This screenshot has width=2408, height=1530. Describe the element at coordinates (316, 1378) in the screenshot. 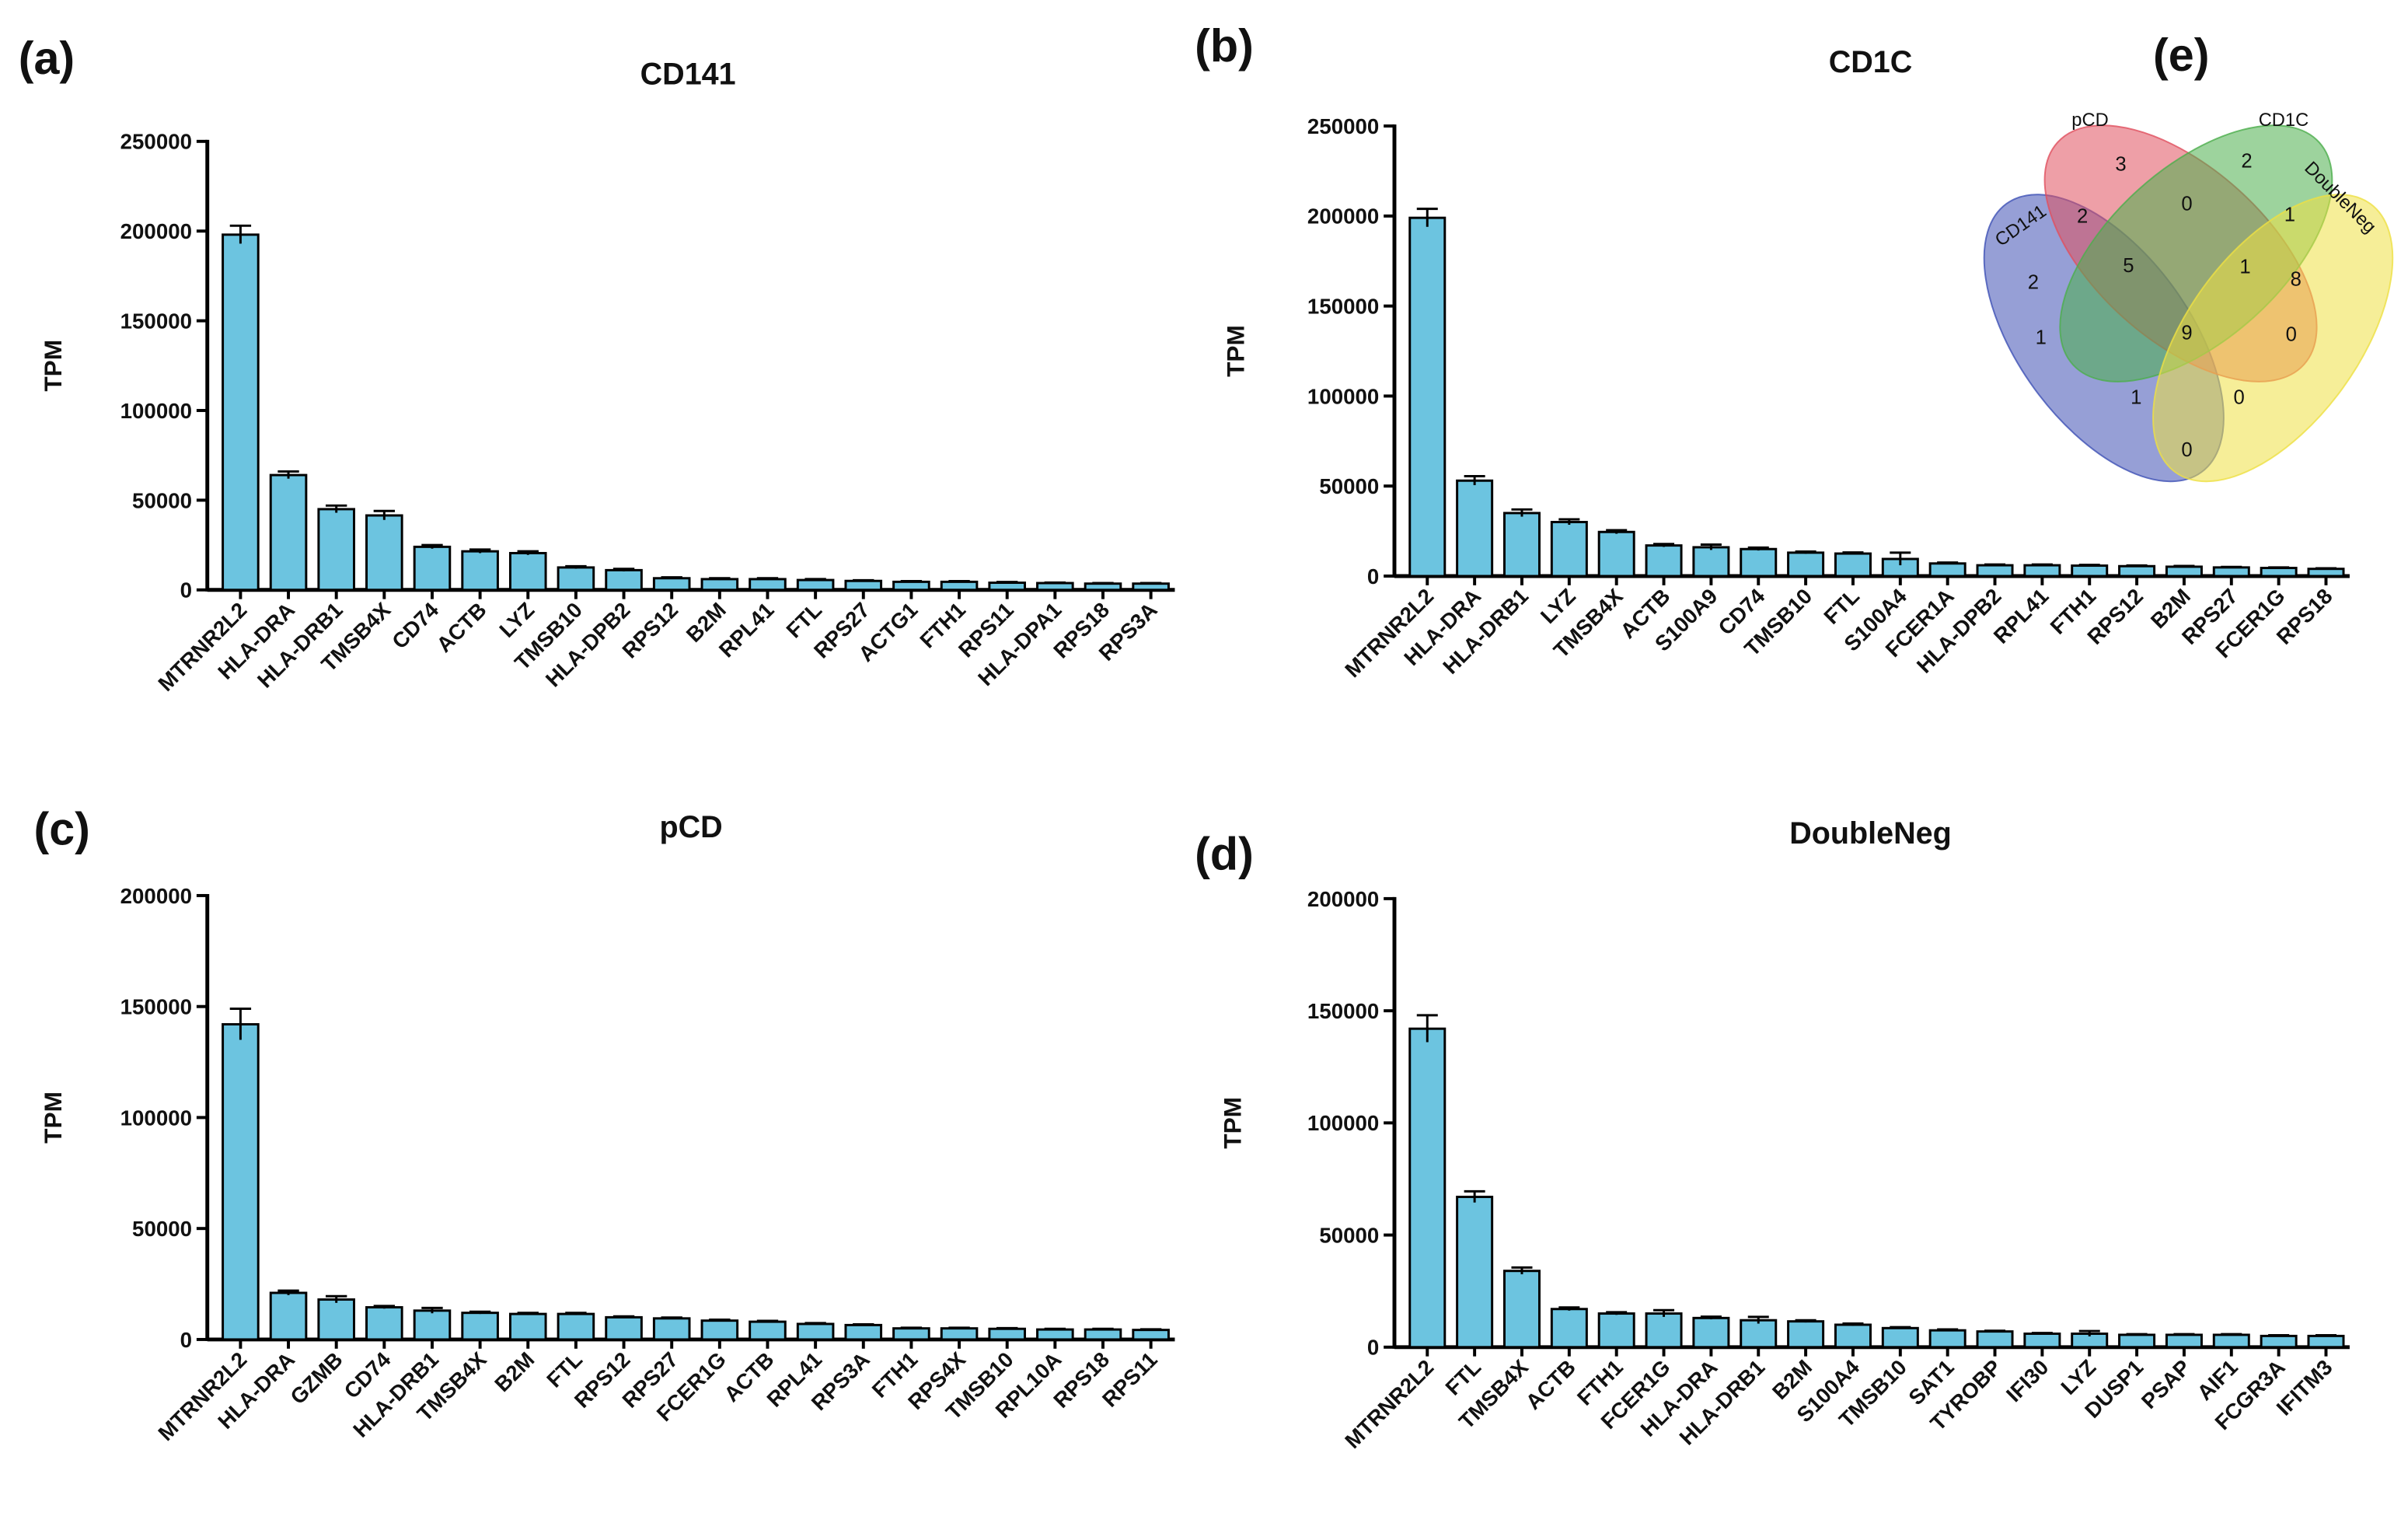

I see `x-tick-label: GZMB` at that location.